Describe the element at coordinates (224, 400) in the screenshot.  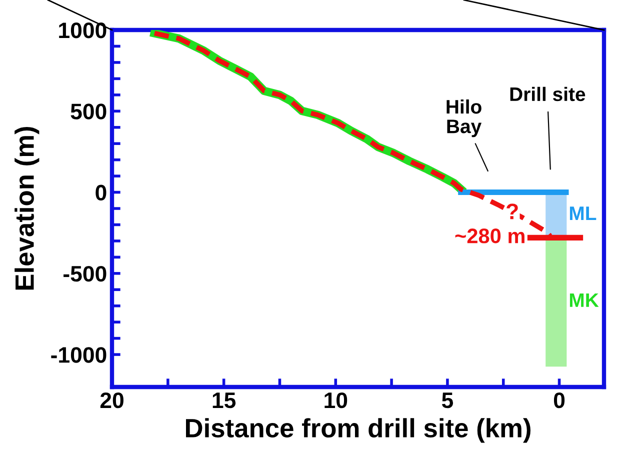
I see `x-tick-label: 15` at that location.